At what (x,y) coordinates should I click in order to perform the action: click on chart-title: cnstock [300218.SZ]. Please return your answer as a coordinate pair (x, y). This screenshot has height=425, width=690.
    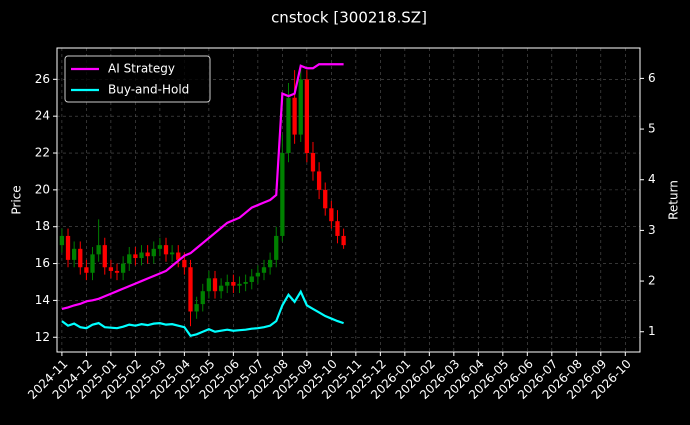
    Looking at the image, I should click on (349, 18).